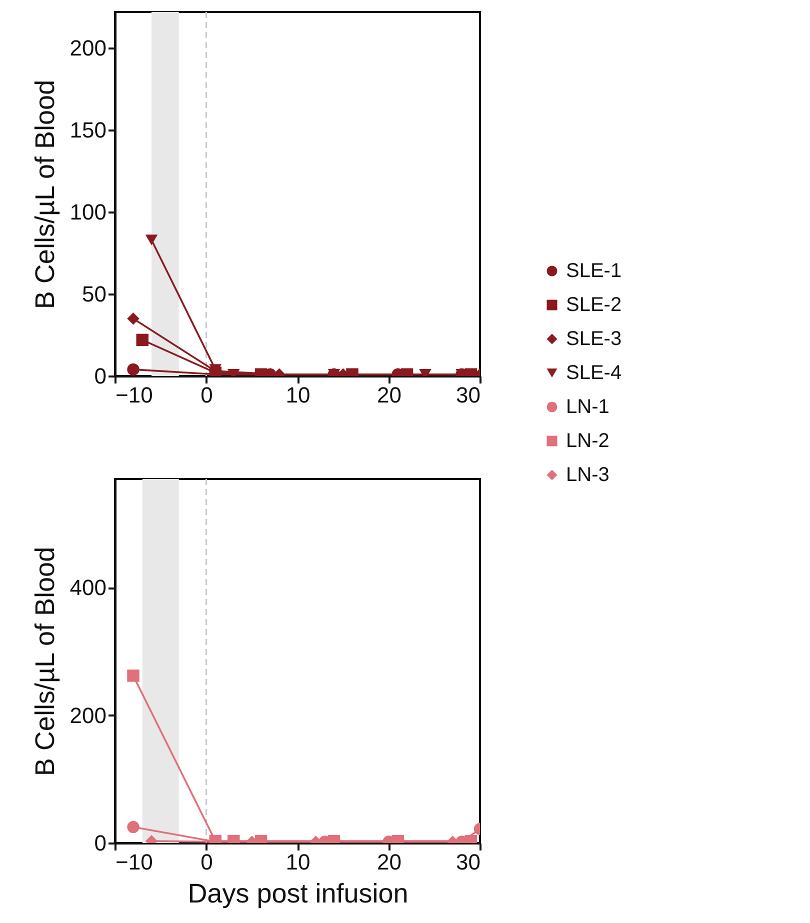  I want to click on x-axis-title: Days post infusion, so click(298, 893).